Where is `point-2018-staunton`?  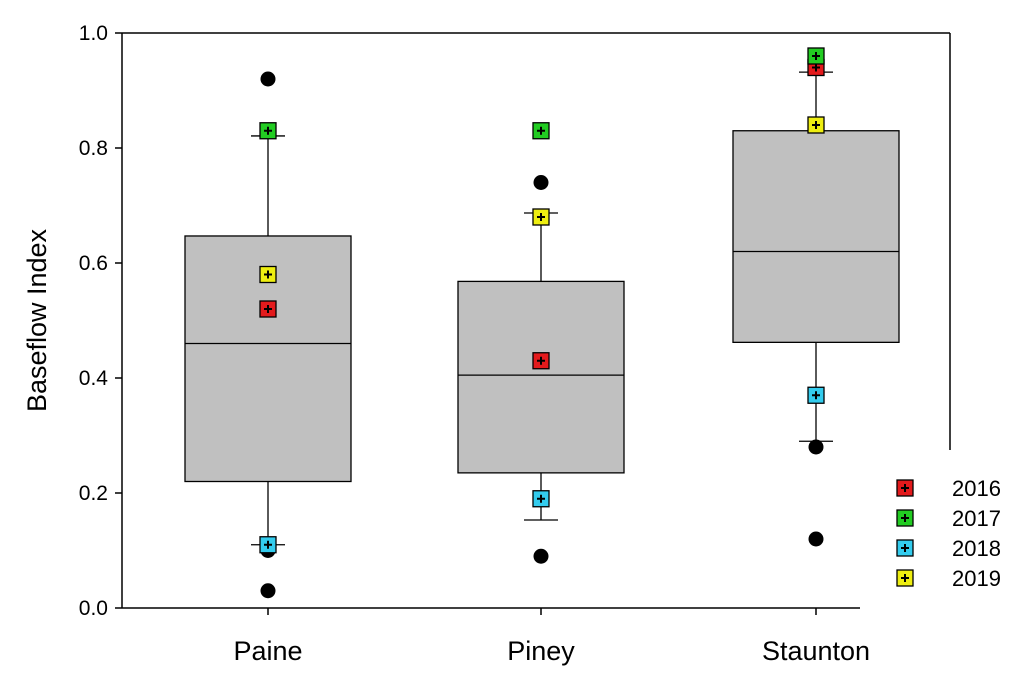 point-2018-staunton is located at coordinates (816, 395).